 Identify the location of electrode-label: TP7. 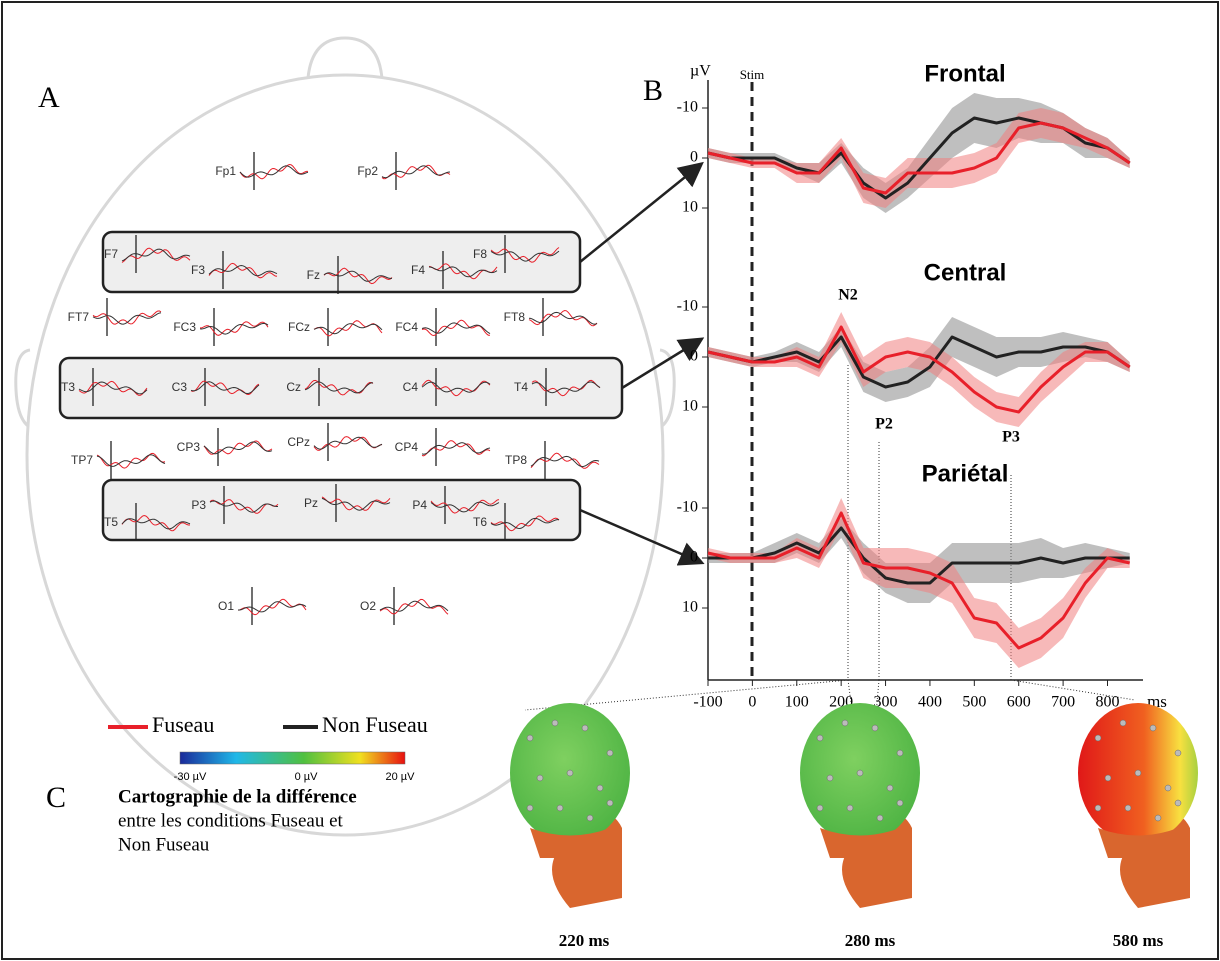
(82, 460).